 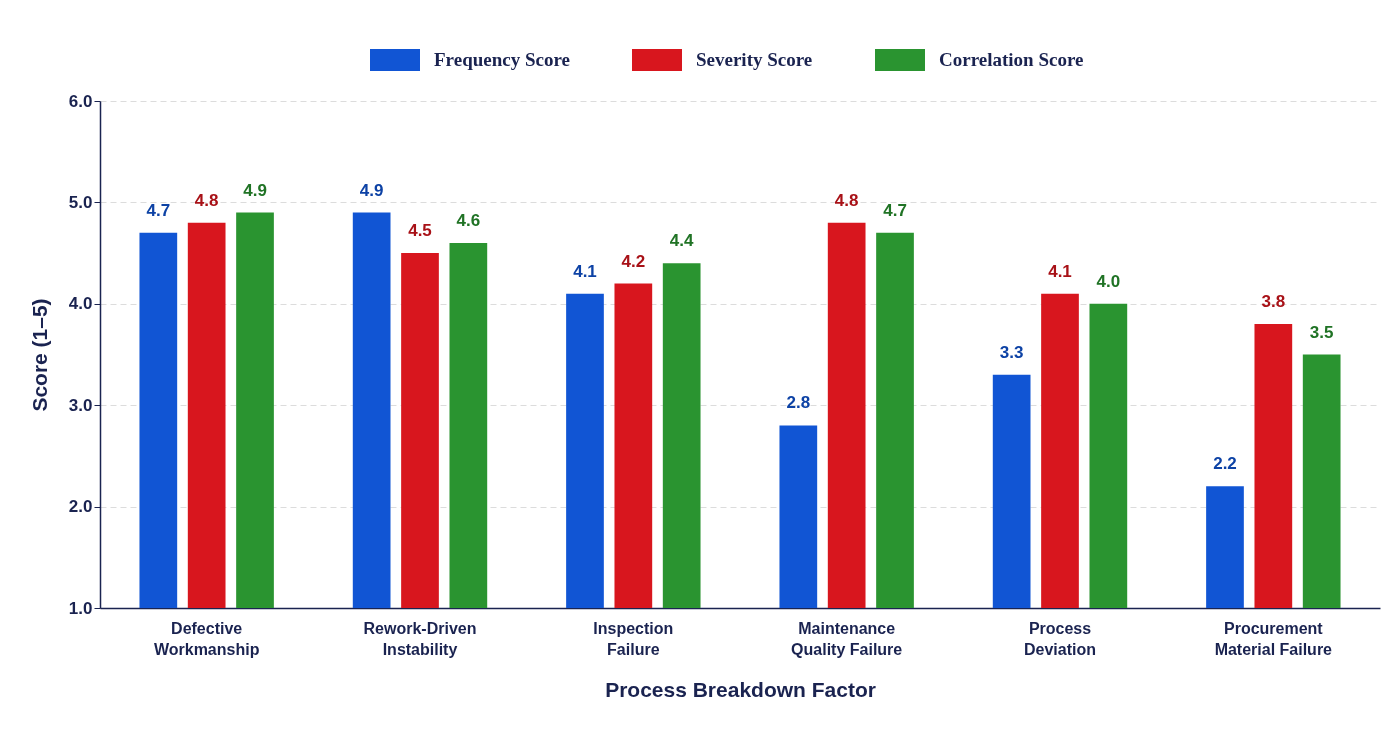 What do you see at coordinates (80, 608) in the screenshot?
I see `y-tick-label: 1.0` at bounding box center [80, 608].